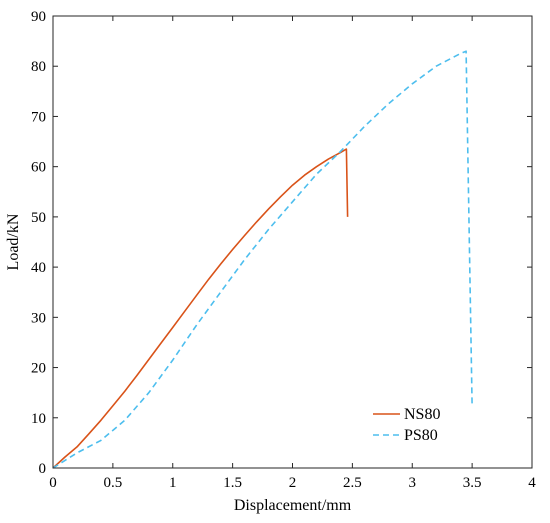 This screenshot has height=523, width=550. What do you see at coordinates (38, 67) in the screenshot?
I see `y-tick-label: 80` at bounding box center [38, 67].